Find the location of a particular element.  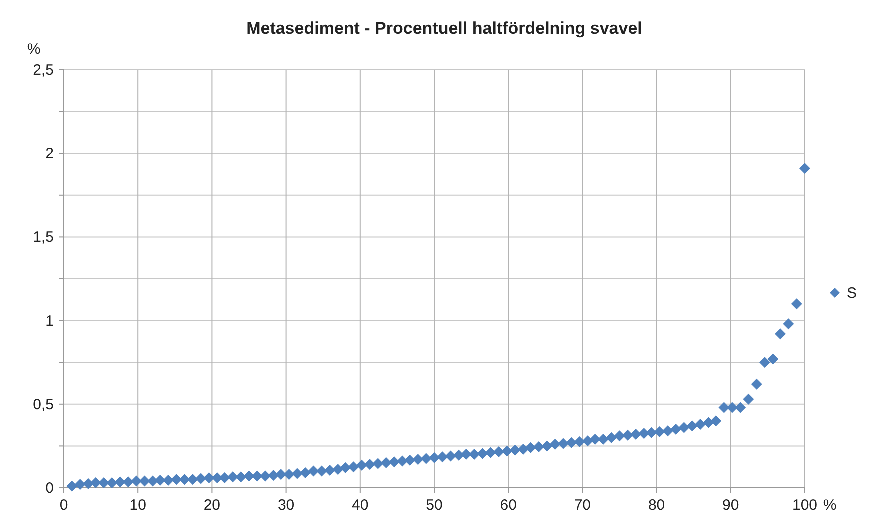

x-tick-label: 60 is located at coordinates (508, 505).